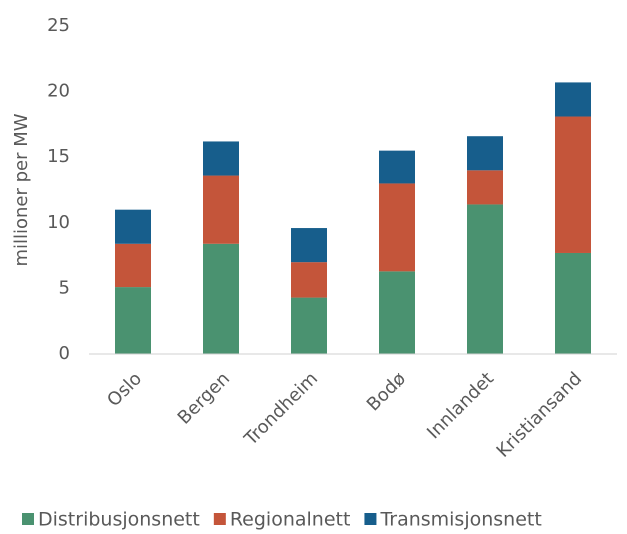 This screenshot has width=627, height=534. I want to click on legend-label: Regionalnett, so click(290, 520).